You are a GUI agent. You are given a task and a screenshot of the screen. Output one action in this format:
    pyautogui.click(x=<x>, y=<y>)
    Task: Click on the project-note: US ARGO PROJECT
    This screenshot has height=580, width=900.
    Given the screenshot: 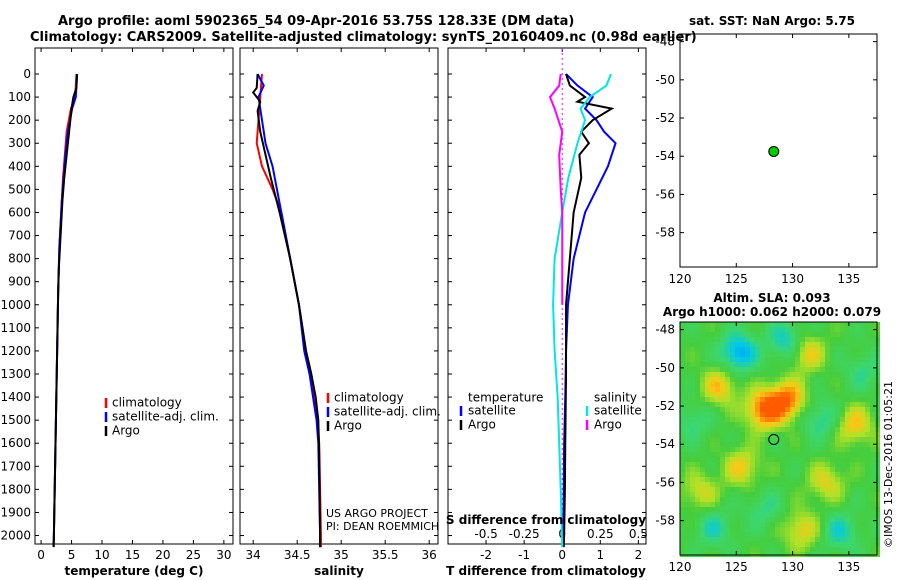 What is the action you would take?
    pyautogui.click(x=377, y=513)
    